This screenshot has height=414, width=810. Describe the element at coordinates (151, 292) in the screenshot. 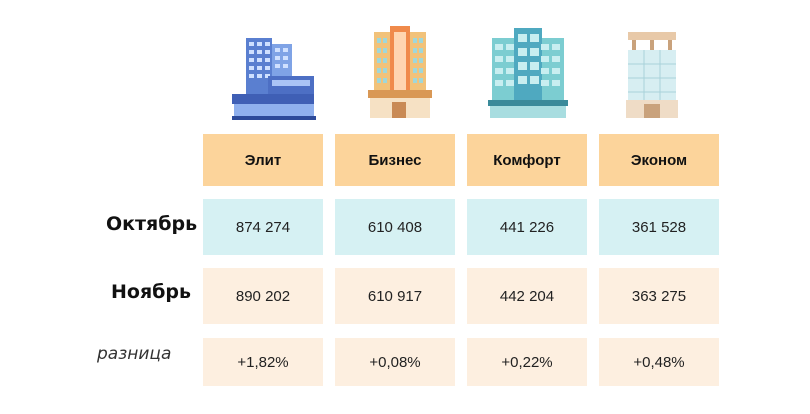

I see `row-label-november: Ноябрь` at that location.